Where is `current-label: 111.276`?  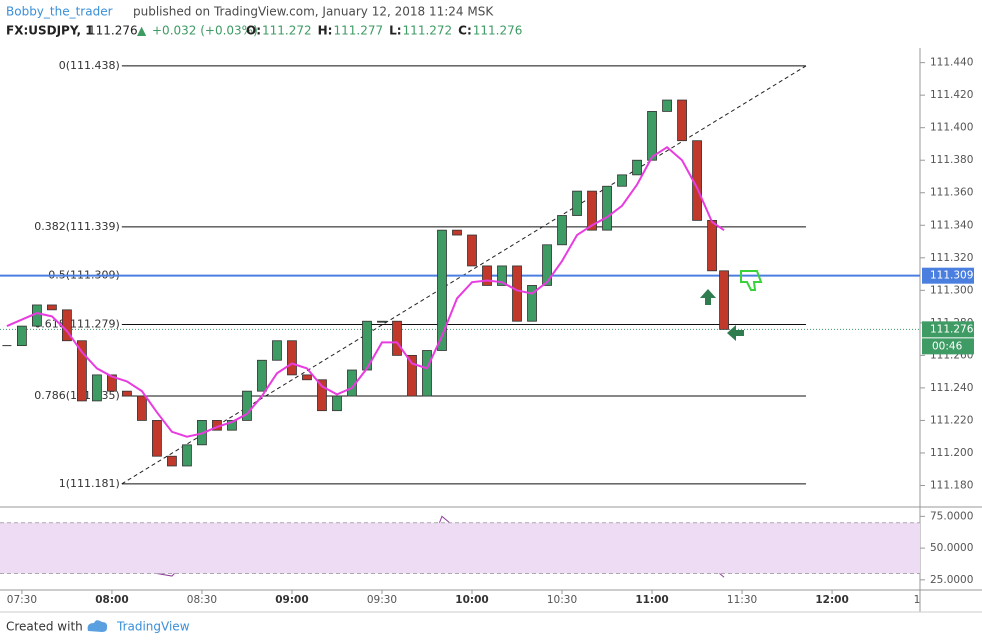
current-label: 111.276 is located at coordinates (952, 329).